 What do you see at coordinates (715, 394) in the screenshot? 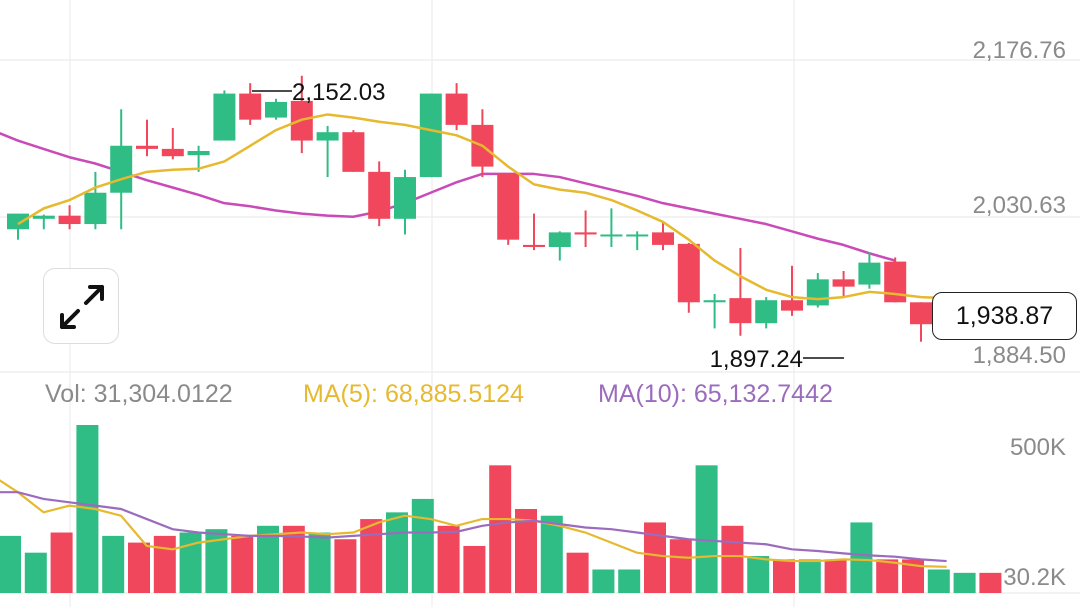
I see `ma10-readout: MA(10): 65,132.7442` at bounding box center [715, 394].